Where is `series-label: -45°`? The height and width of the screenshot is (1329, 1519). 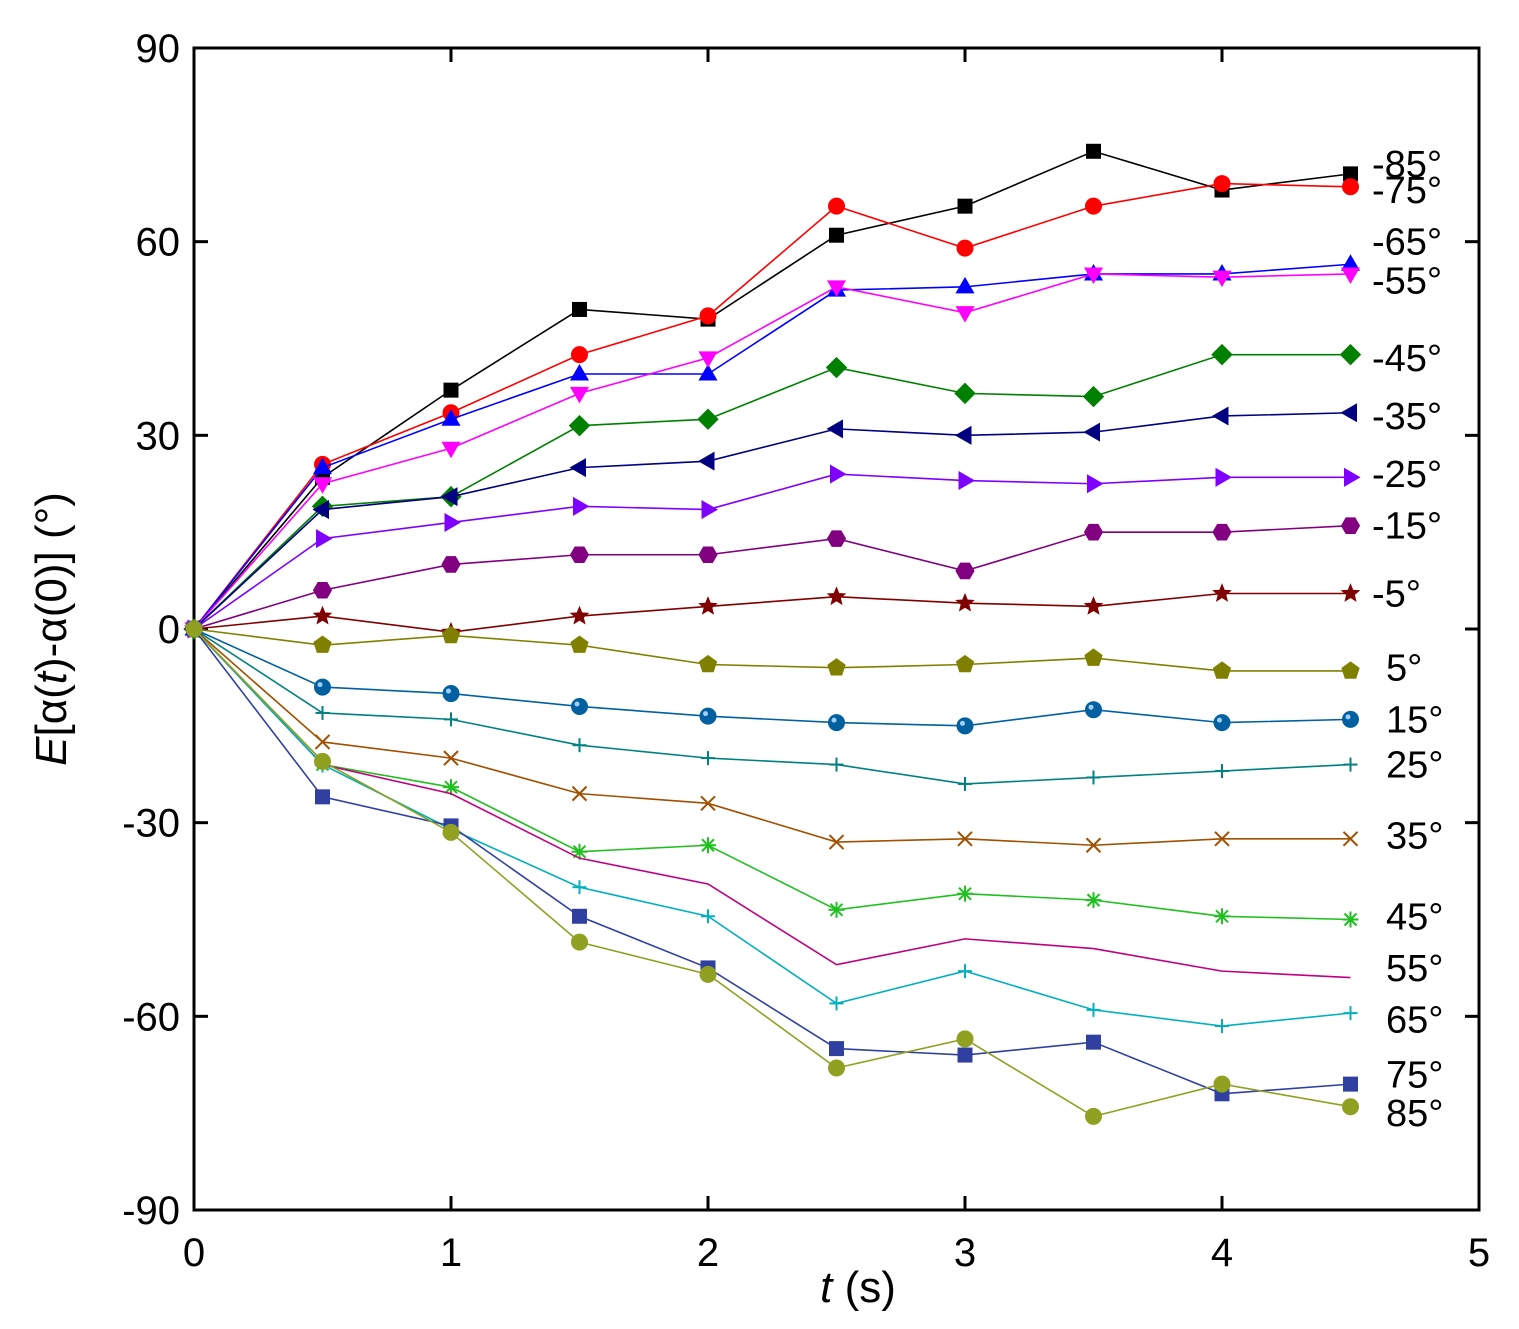
series-label: -45° is located at coordinates (1407, 359).